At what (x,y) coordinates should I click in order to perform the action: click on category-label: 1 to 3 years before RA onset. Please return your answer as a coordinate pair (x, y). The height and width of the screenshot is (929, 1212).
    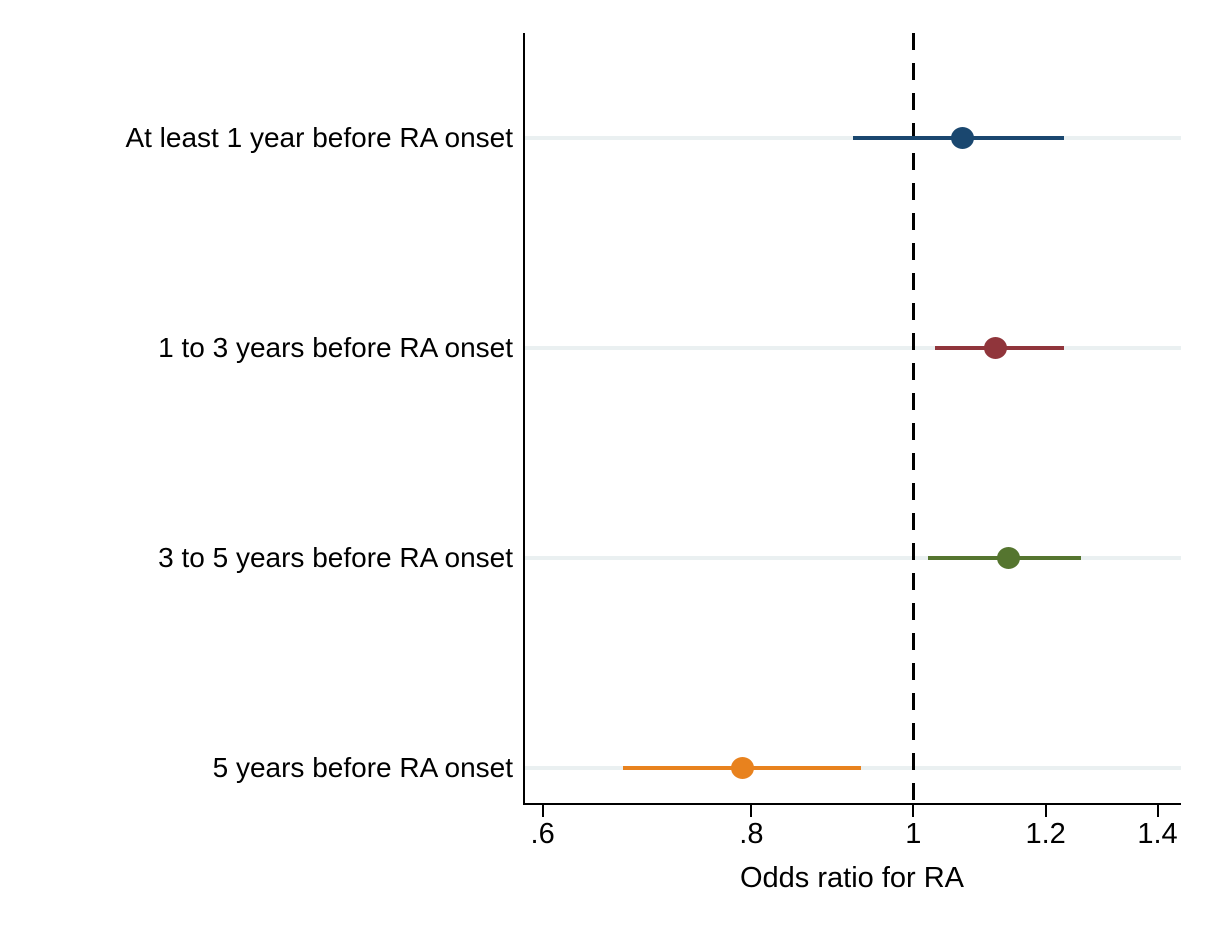
    Looking at the image, I should click on (335, 347).